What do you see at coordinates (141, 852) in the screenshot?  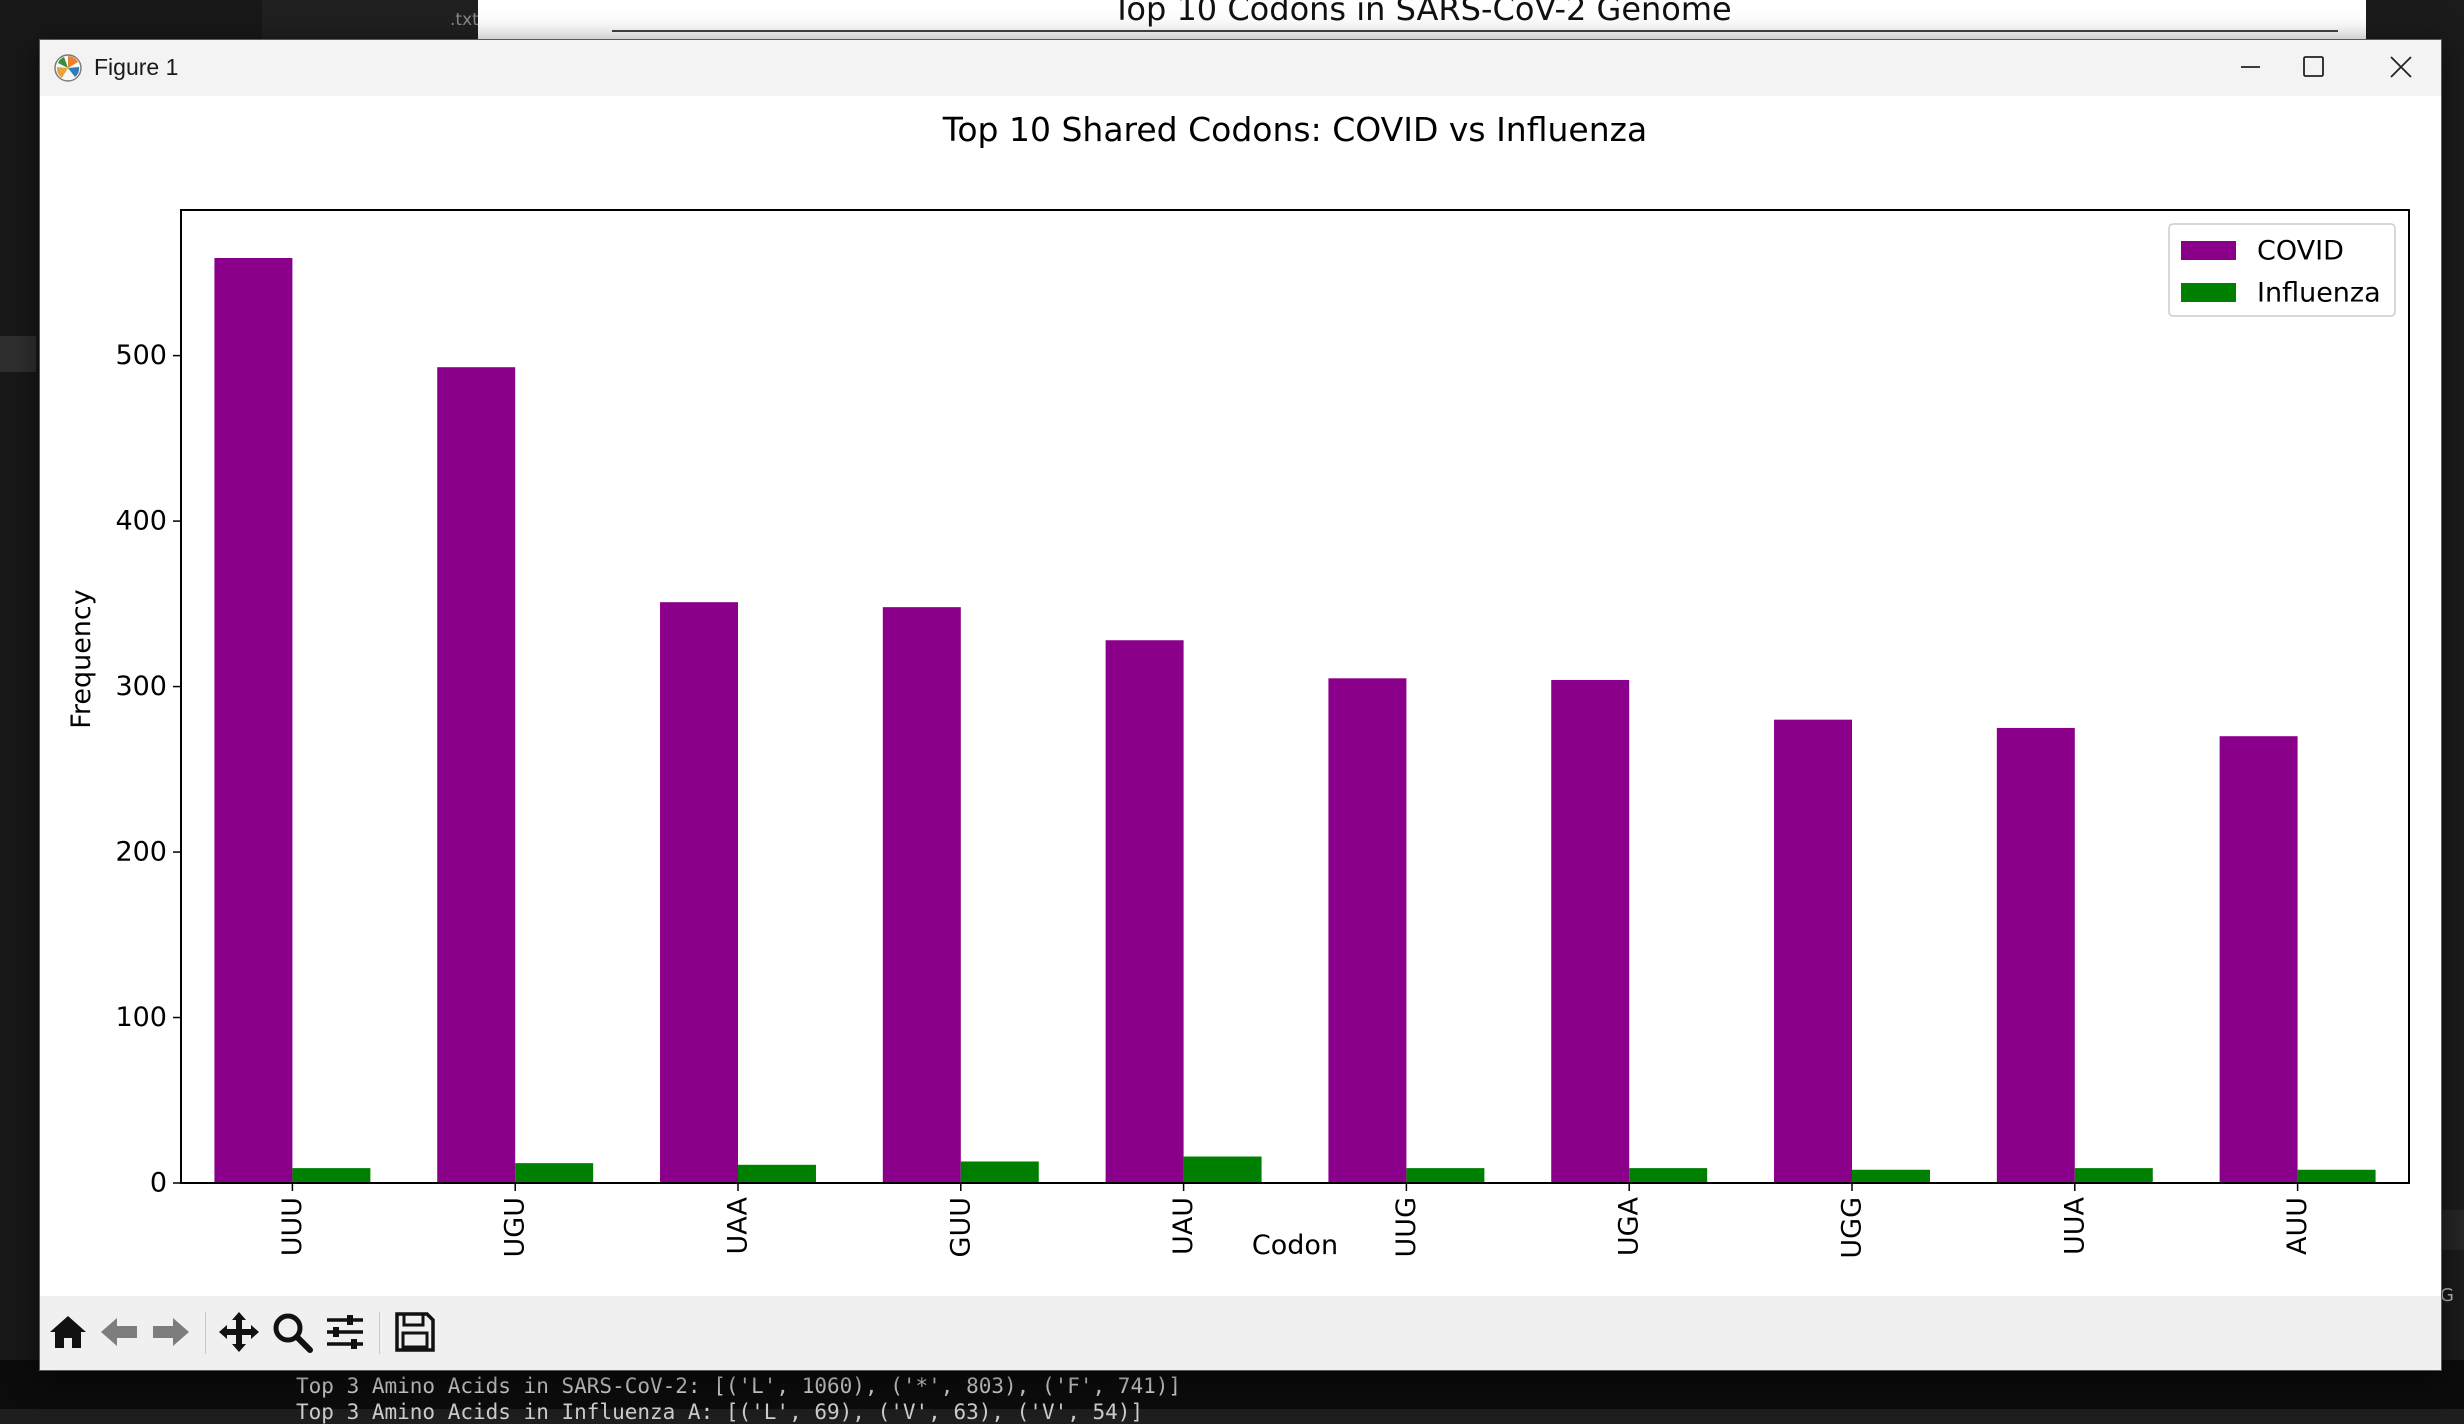 I see `y-tick-label: 200` at bounding box center [141, 852].